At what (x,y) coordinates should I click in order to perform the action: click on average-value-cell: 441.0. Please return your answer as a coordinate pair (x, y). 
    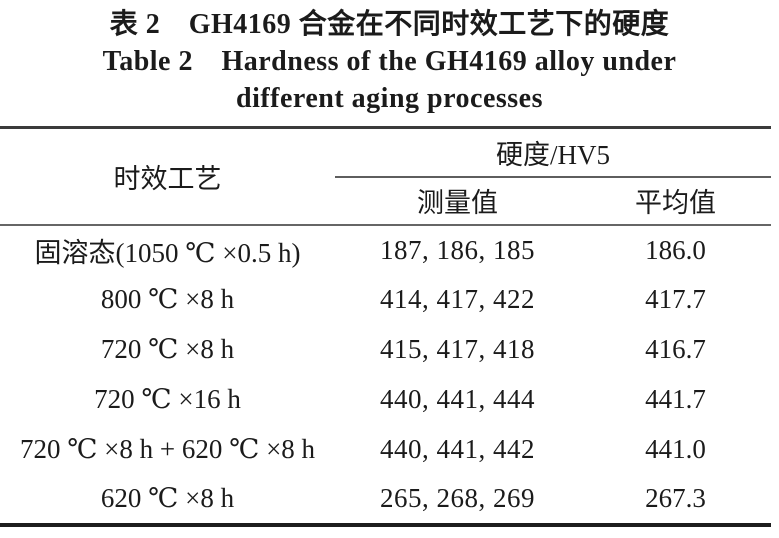
    Looking at the image, I should click on (675, 449).